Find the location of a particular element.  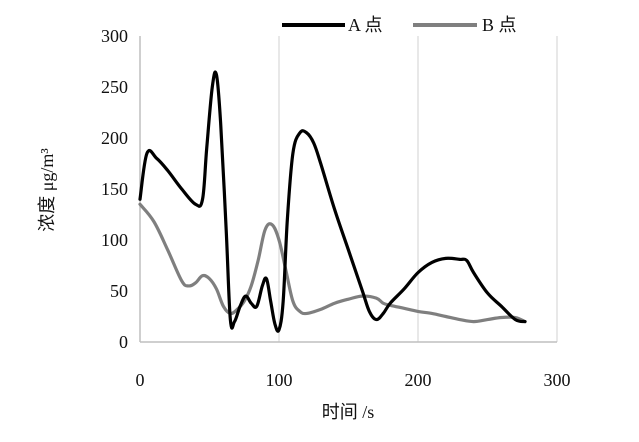

legend-label-series-b: B 点 is located at coordinates (499, 25).